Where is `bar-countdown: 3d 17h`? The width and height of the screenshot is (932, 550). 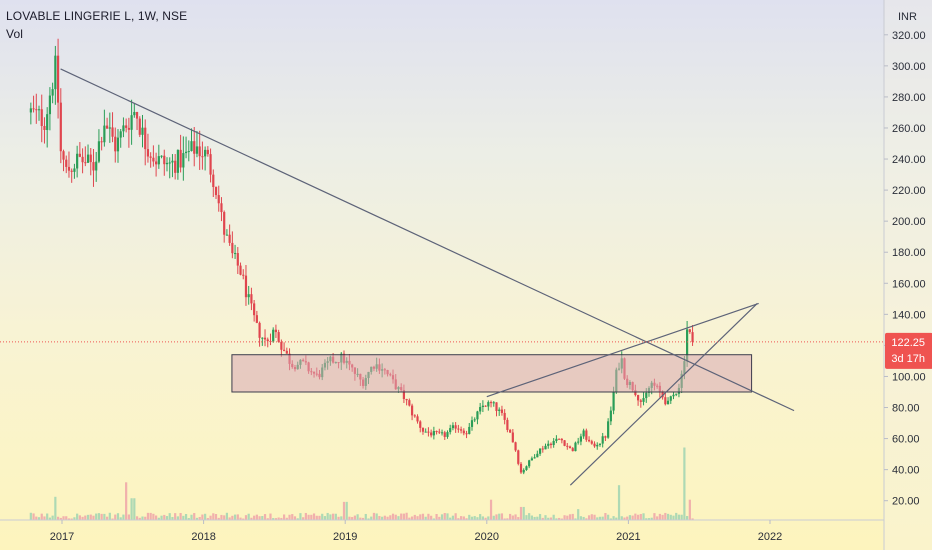
bar-countdown: 3d 17h is located at coordinates (908, 359).